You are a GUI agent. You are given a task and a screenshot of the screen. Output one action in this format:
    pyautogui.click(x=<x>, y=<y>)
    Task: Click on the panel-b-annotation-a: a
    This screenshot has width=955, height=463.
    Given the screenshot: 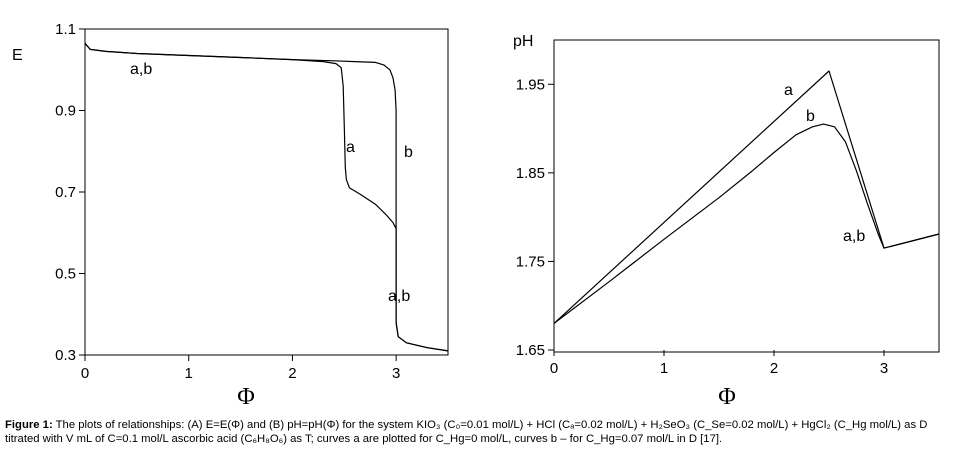 What is the action you would take?
    pyautogui.click(x=788, y=90)
    